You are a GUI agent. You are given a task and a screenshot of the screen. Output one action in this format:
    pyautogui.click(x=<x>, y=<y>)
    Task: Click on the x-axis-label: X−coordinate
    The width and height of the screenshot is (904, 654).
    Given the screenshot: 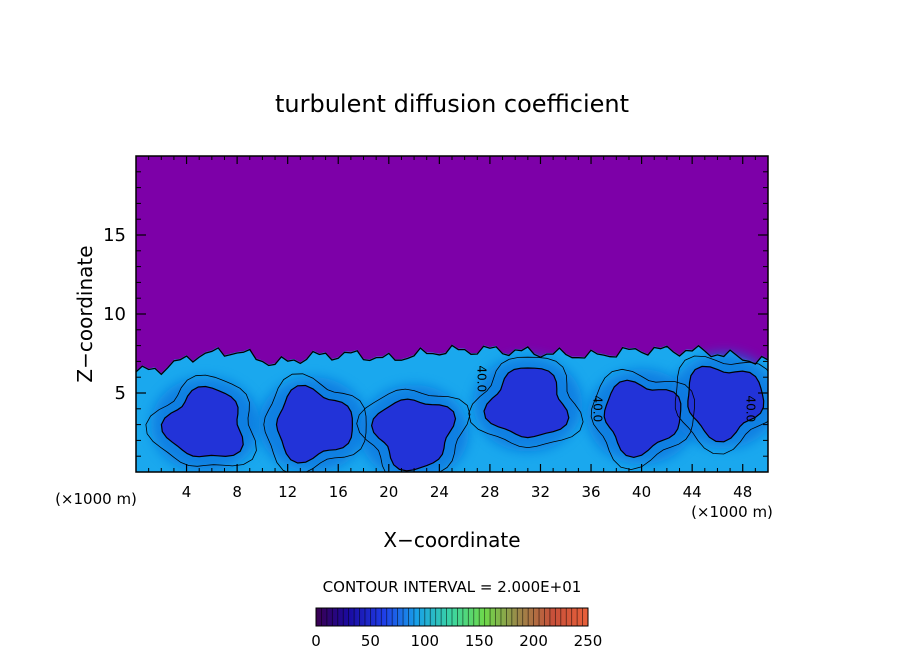 What is the action you would take?
    pyautogui.click(x=451, y=540)
    